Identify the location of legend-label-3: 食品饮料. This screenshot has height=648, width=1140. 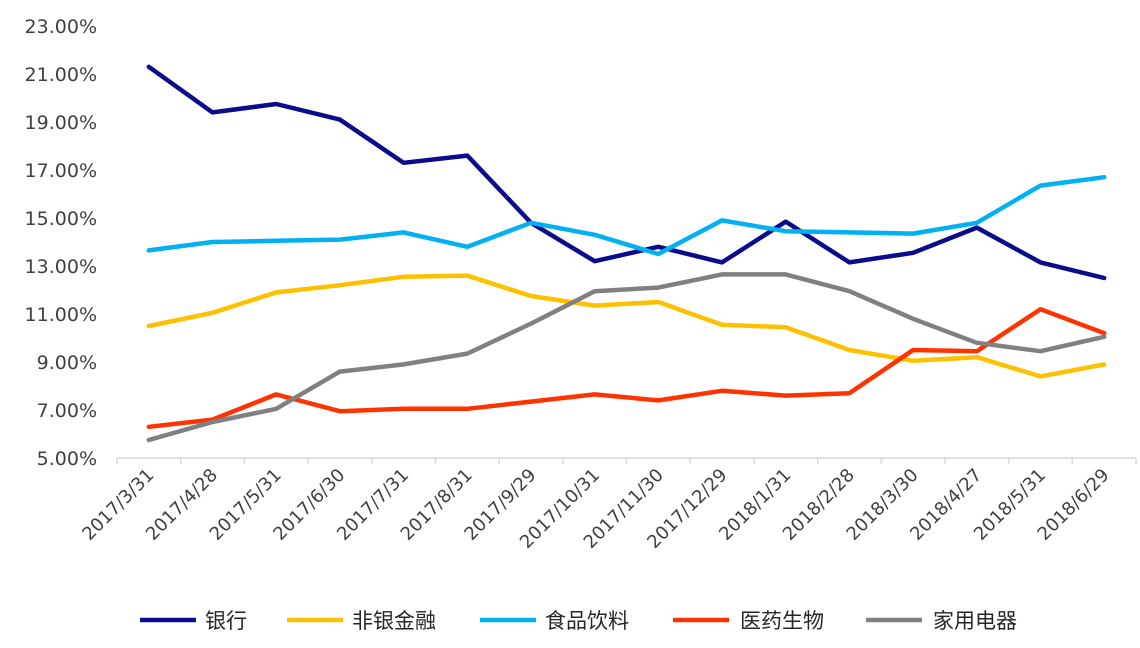
(587, 621).